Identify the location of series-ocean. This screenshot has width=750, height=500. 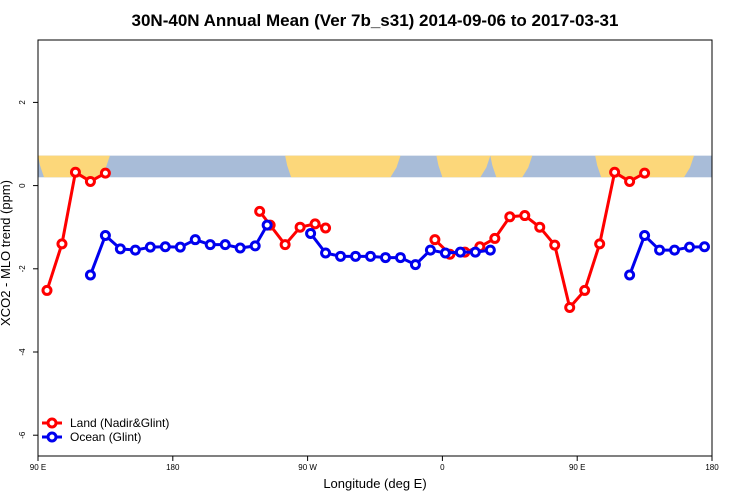
(397, 250).